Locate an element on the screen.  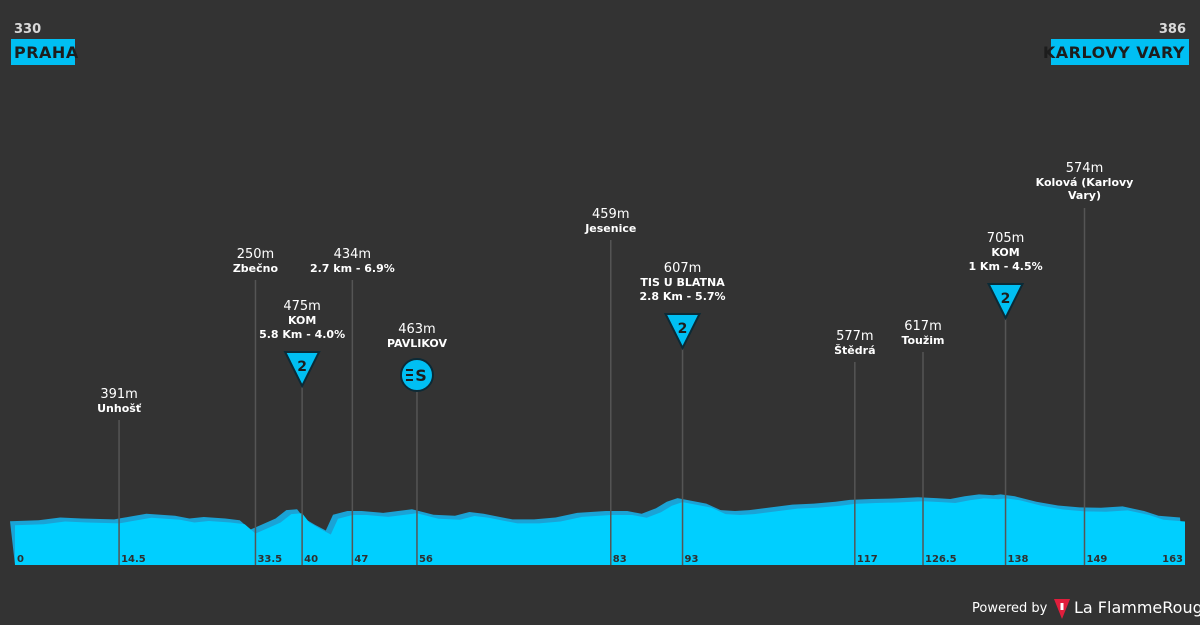
powered-by-text: Powered by is located at coordinates (1010, 608).